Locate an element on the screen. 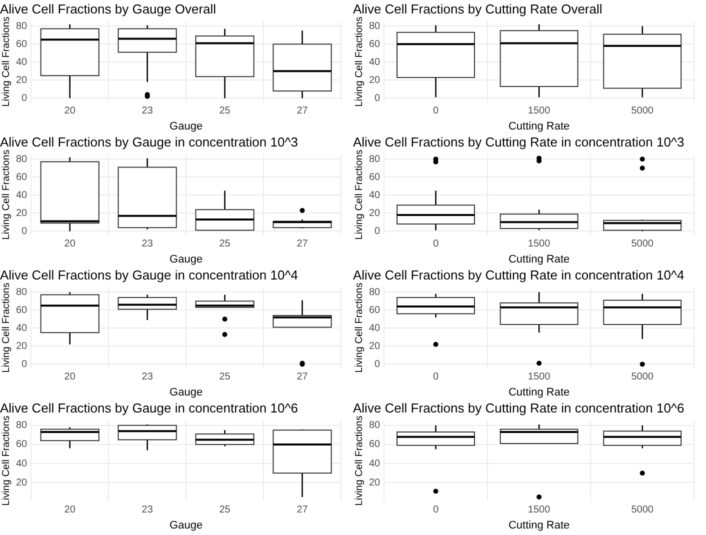 This screenshot has width=706, height=535. chart-title: Alive Cell Fractions by Cutting Rate in concentration 10^3 is located at coordinates (518, 142).